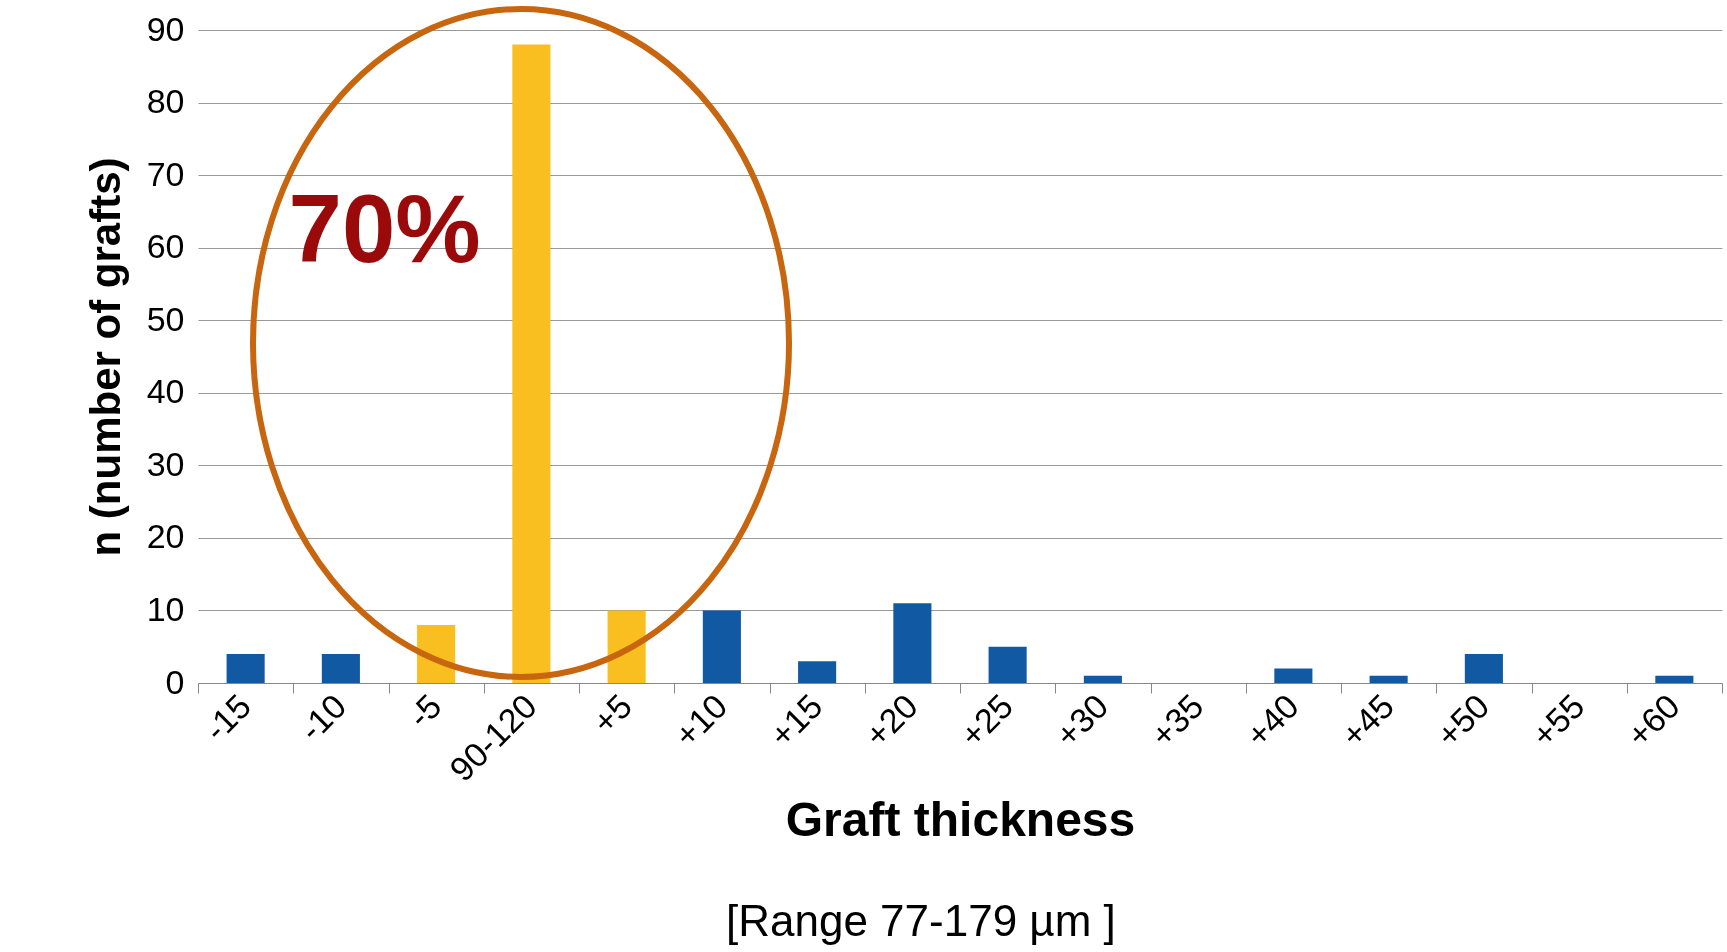 Image resolution: width=1727 pixels, height=952 pixels. What do you see at coordinates (165, 318) in the screenshot?
I see `y-tick-label: 50` at bounding box center [165, 318].